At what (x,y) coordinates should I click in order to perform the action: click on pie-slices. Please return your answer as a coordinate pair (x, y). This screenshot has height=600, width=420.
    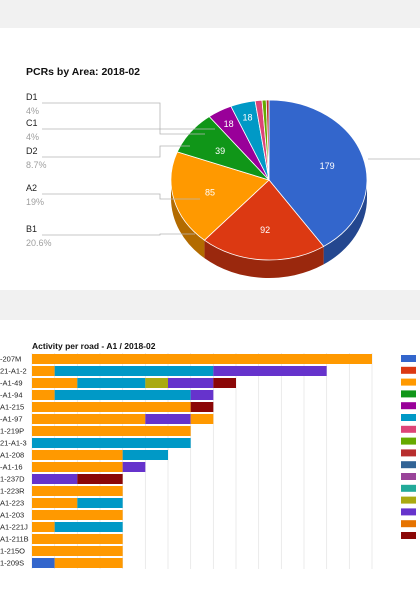
    Looking at the image, I should click on (269, 180).